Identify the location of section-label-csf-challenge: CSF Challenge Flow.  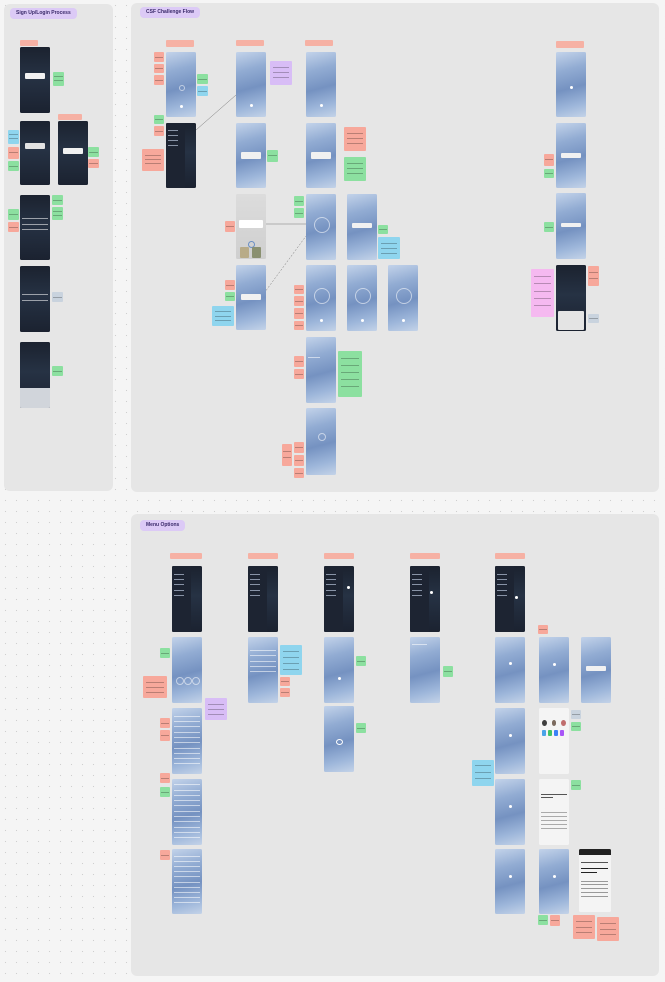
(170, 12).